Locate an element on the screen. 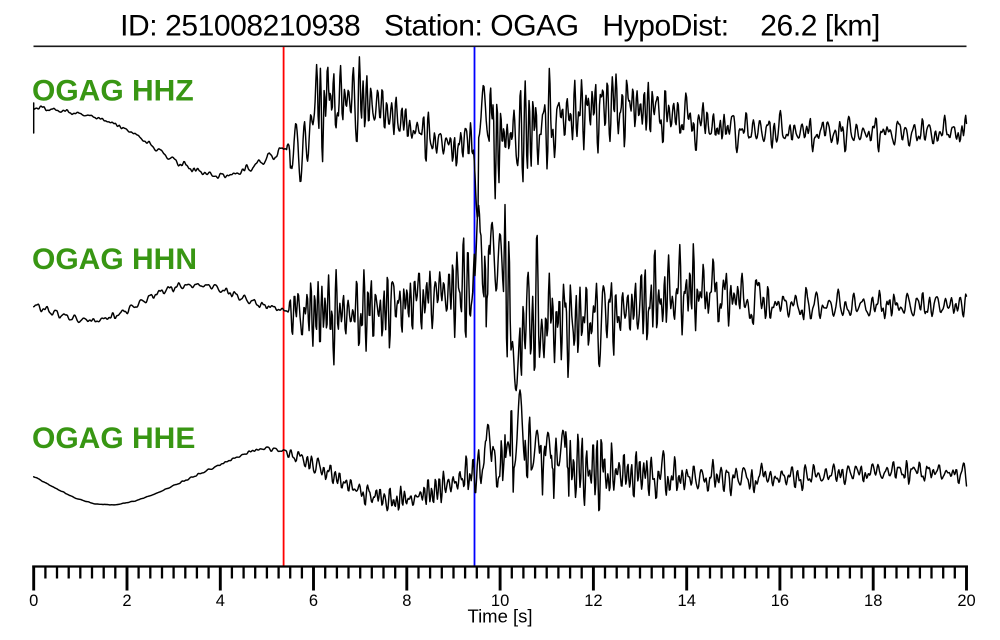 The image size is (1000, 640). svg-text: 8 is located at coordinates (406, 601).